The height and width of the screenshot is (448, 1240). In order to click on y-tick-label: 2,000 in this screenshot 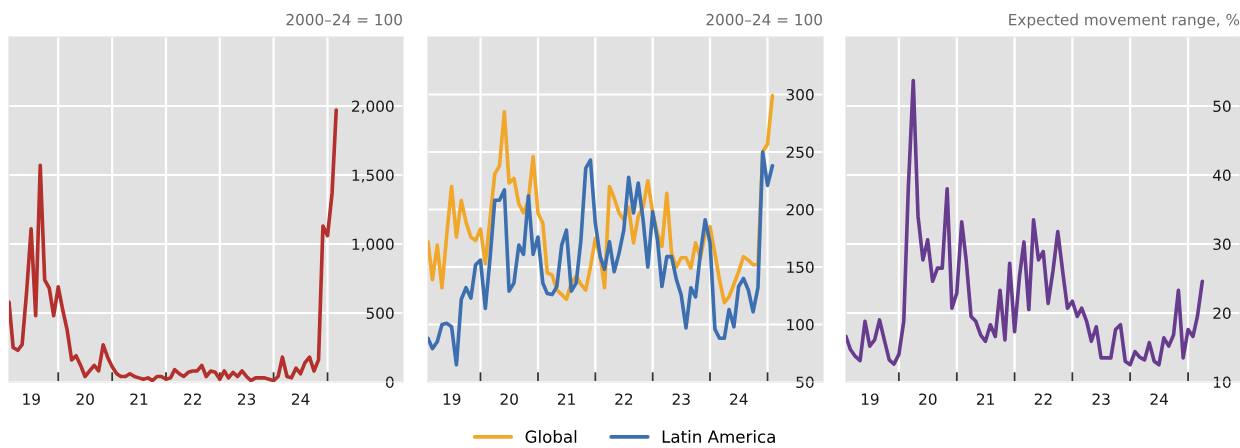, I will do `click(373, 107)`.